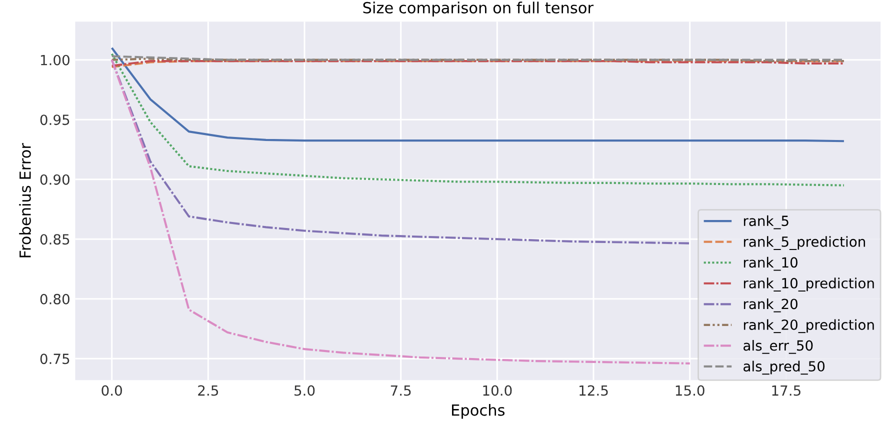  Describe the element at coordinates (771, 305) in the screenshot. I see `legend-label: rank_20` at that location.